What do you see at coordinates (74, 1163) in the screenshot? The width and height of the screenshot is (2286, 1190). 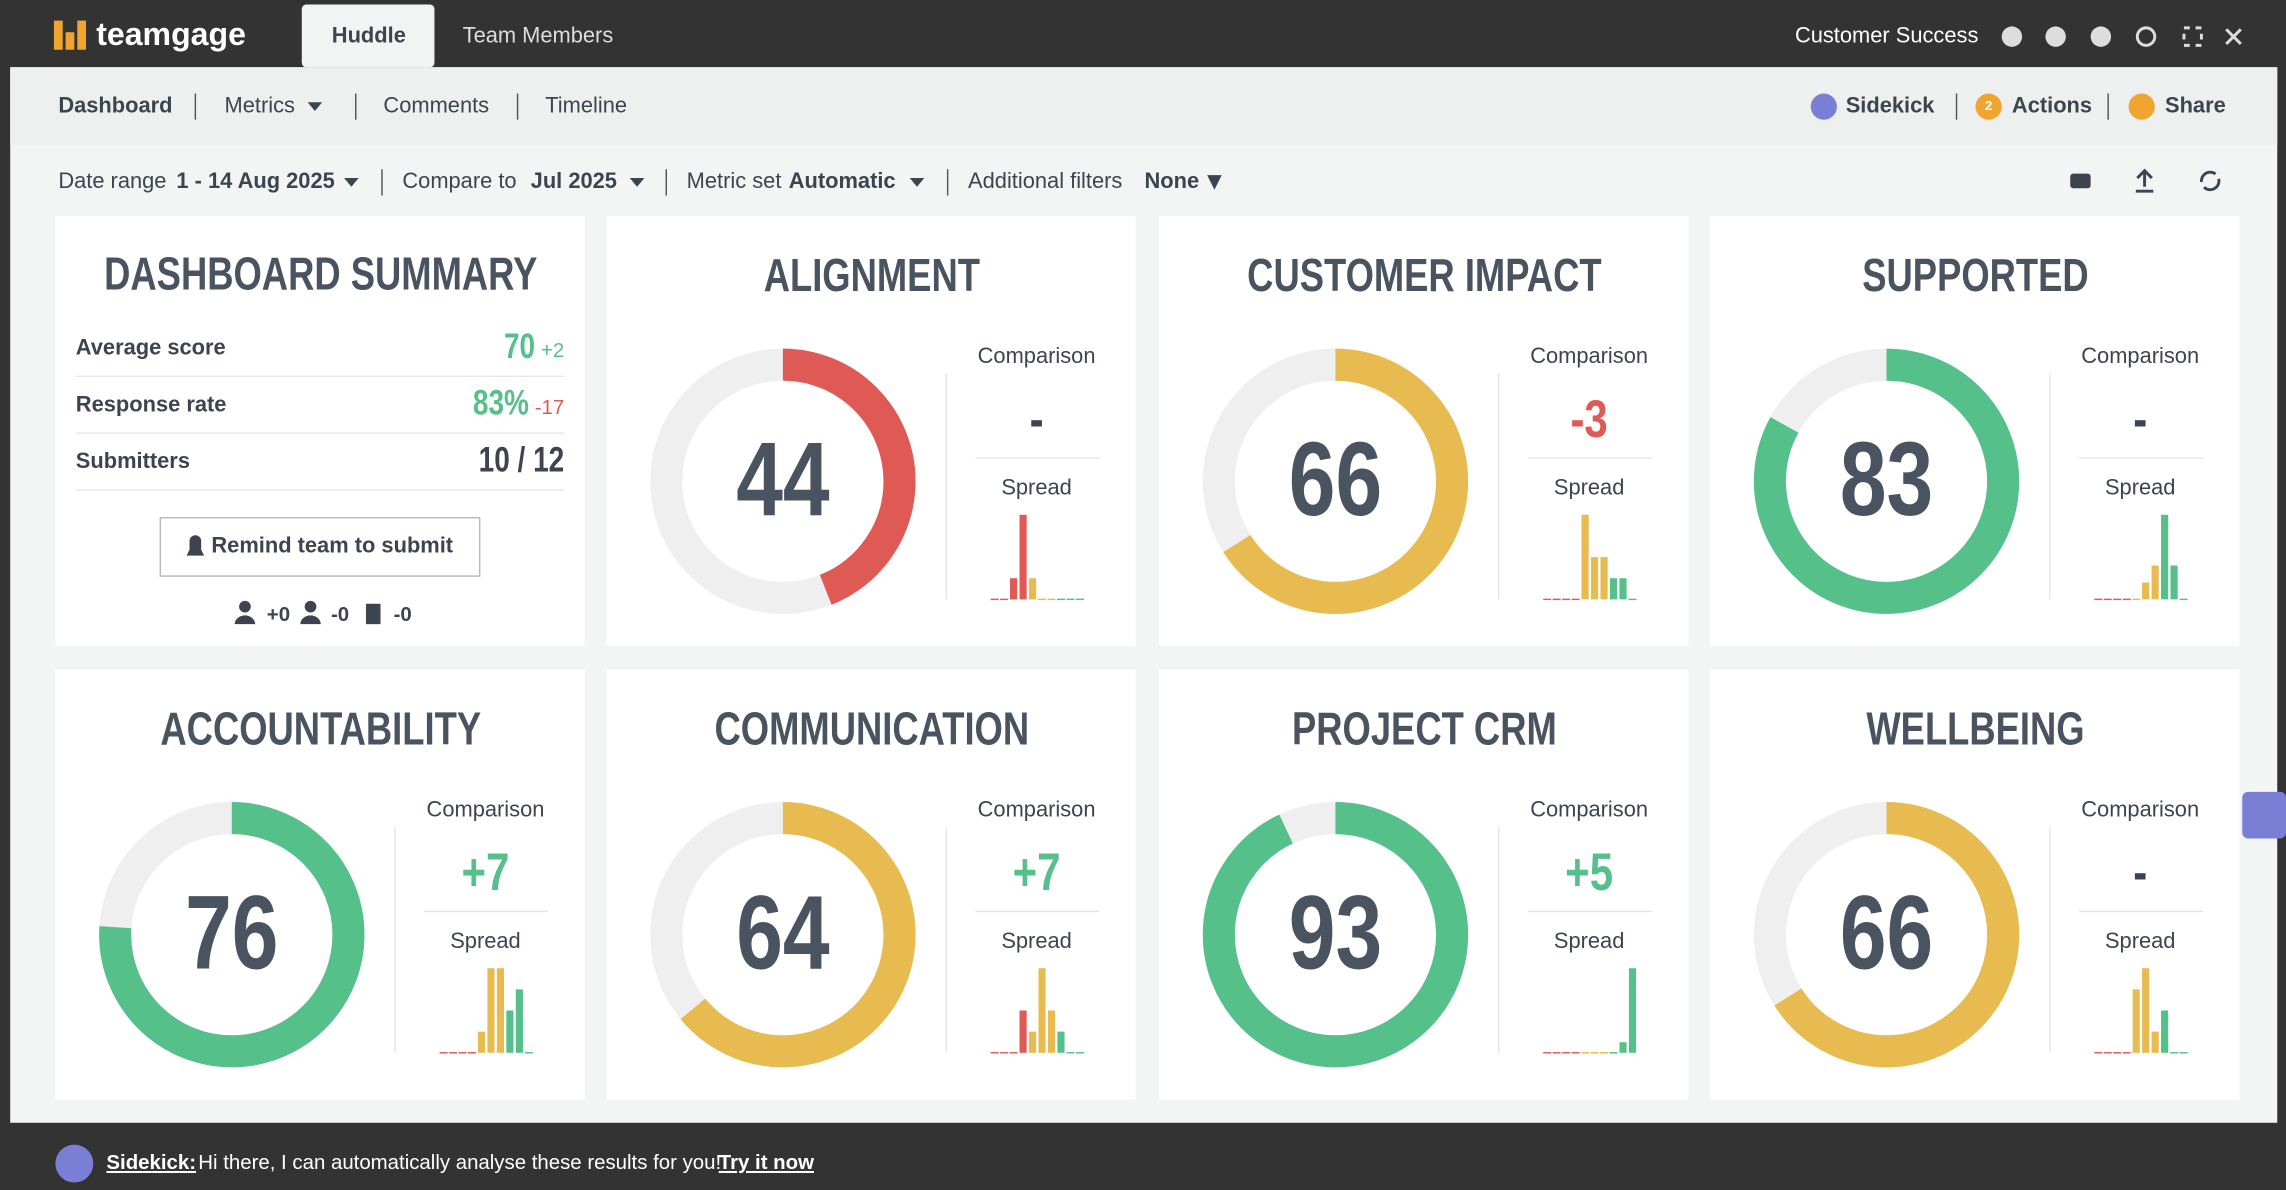 I see `sidekick-icon` at bounding box center [74, 1163].